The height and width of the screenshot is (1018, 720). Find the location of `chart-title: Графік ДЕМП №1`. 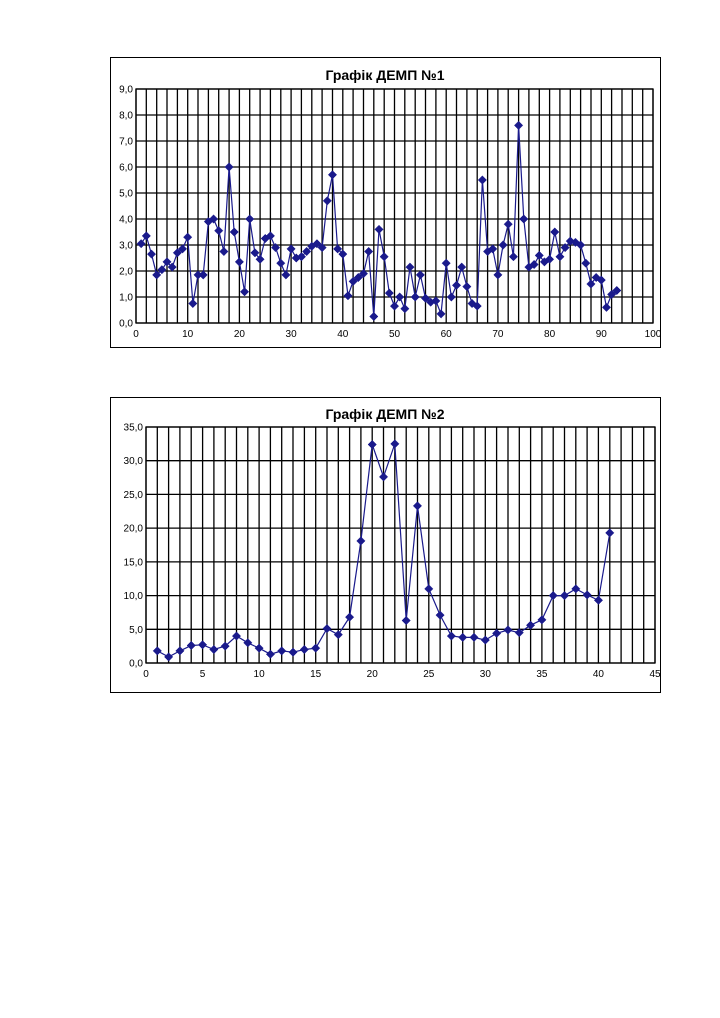

chart-title: Графік ДЕМП №1 is located at coordinates (384, 75).